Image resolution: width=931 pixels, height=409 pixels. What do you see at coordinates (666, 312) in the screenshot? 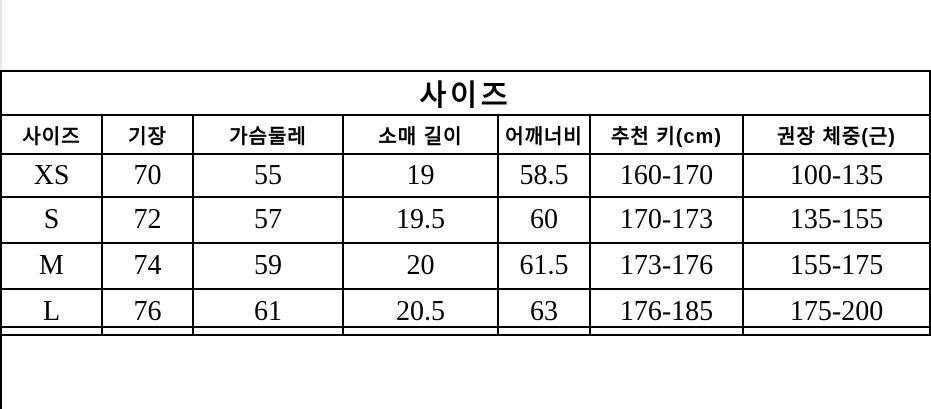
I see `cell-height: 176-185` at bounding box center [666, 312].